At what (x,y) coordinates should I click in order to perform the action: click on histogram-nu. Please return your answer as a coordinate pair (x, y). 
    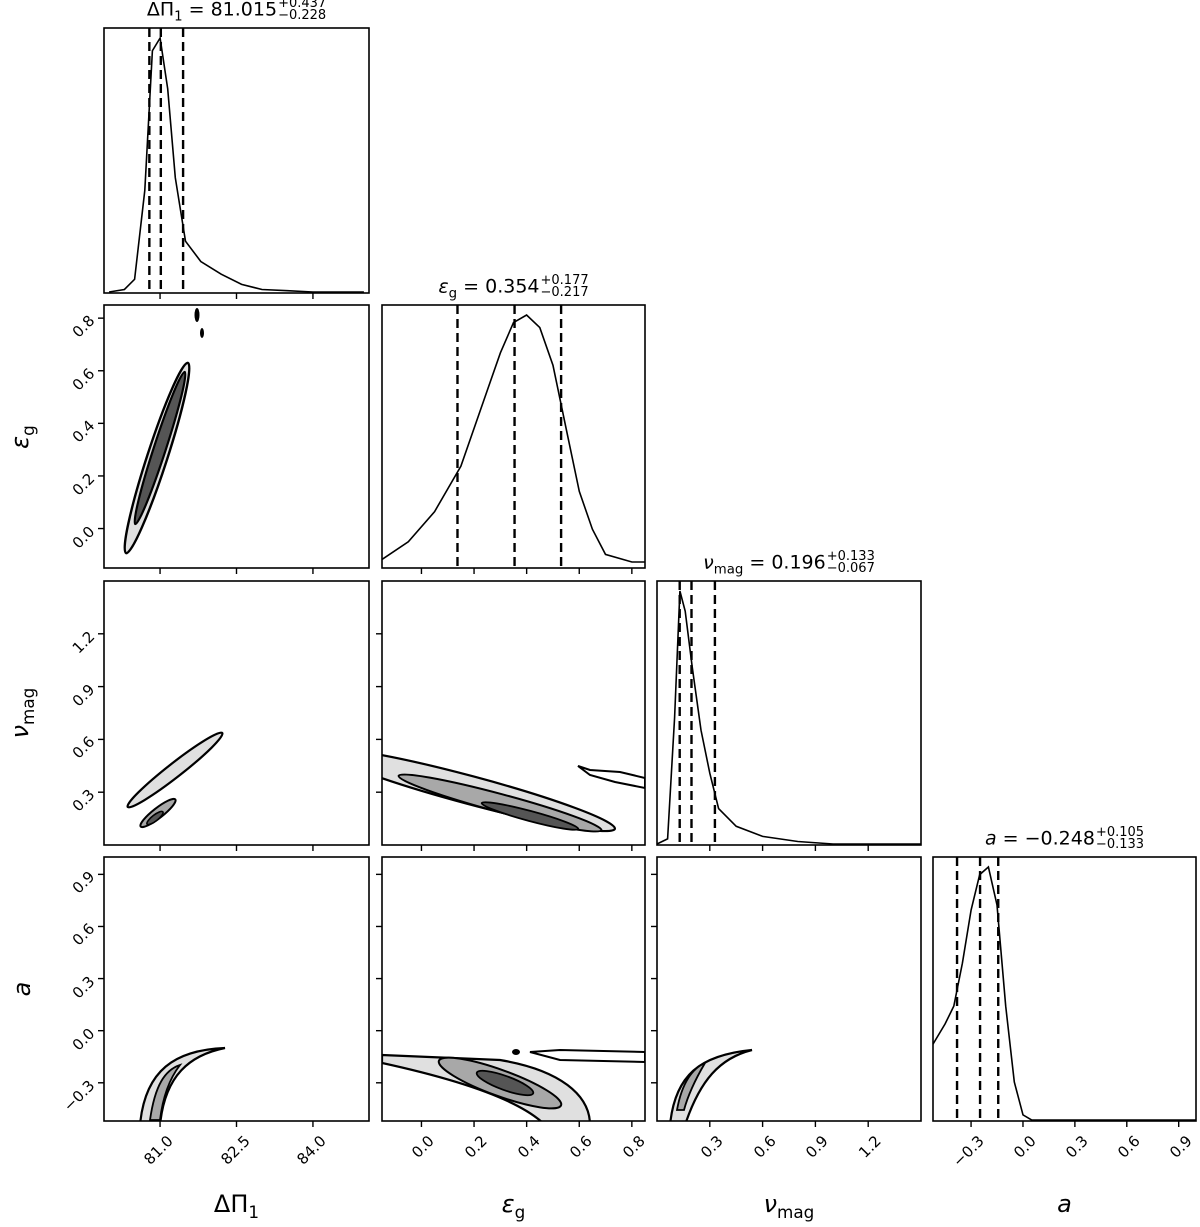
    Looking at the image, I should click on (788, 713).